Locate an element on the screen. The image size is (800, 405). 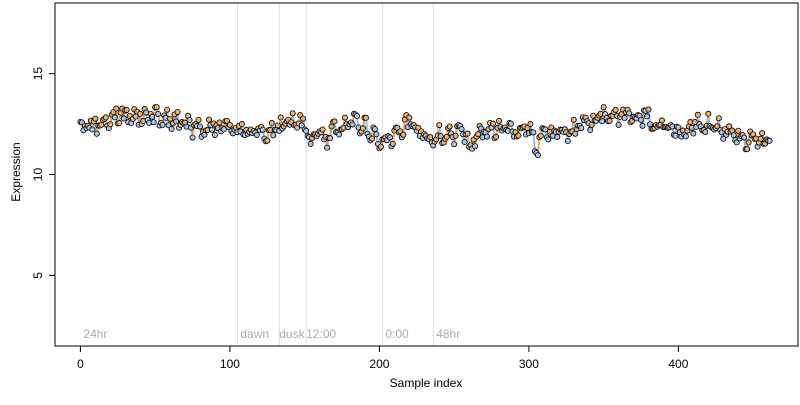
x-tick-label-2: 200 is located at coordinates (379, 364).